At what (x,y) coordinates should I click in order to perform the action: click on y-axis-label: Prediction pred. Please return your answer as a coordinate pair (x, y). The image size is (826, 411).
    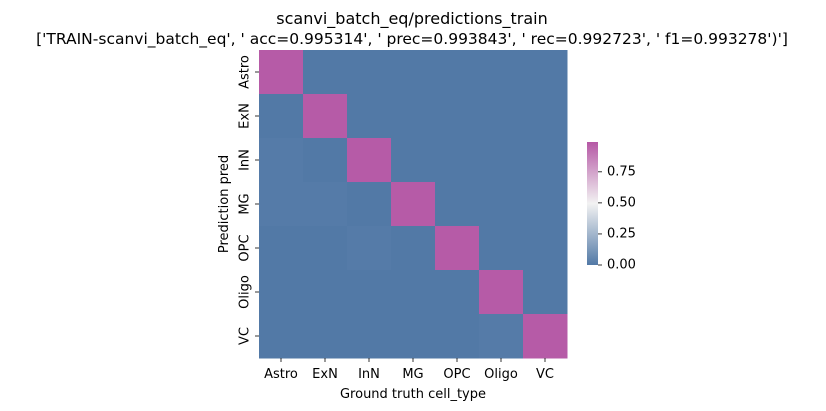
    Looking at the image, I should click on (224, 204).